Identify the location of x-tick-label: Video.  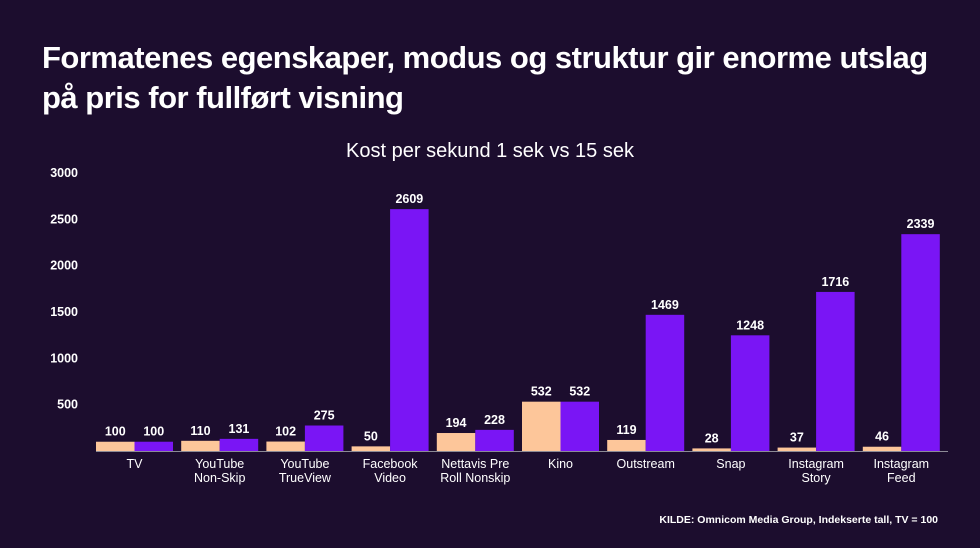
(390, 478).